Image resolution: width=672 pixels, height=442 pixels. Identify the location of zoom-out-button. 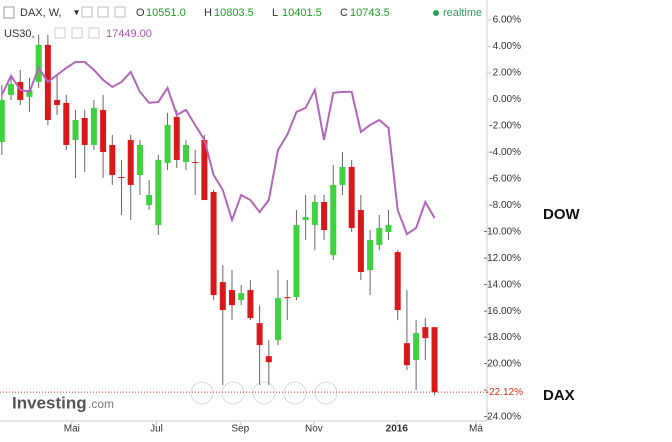
(233, 393).